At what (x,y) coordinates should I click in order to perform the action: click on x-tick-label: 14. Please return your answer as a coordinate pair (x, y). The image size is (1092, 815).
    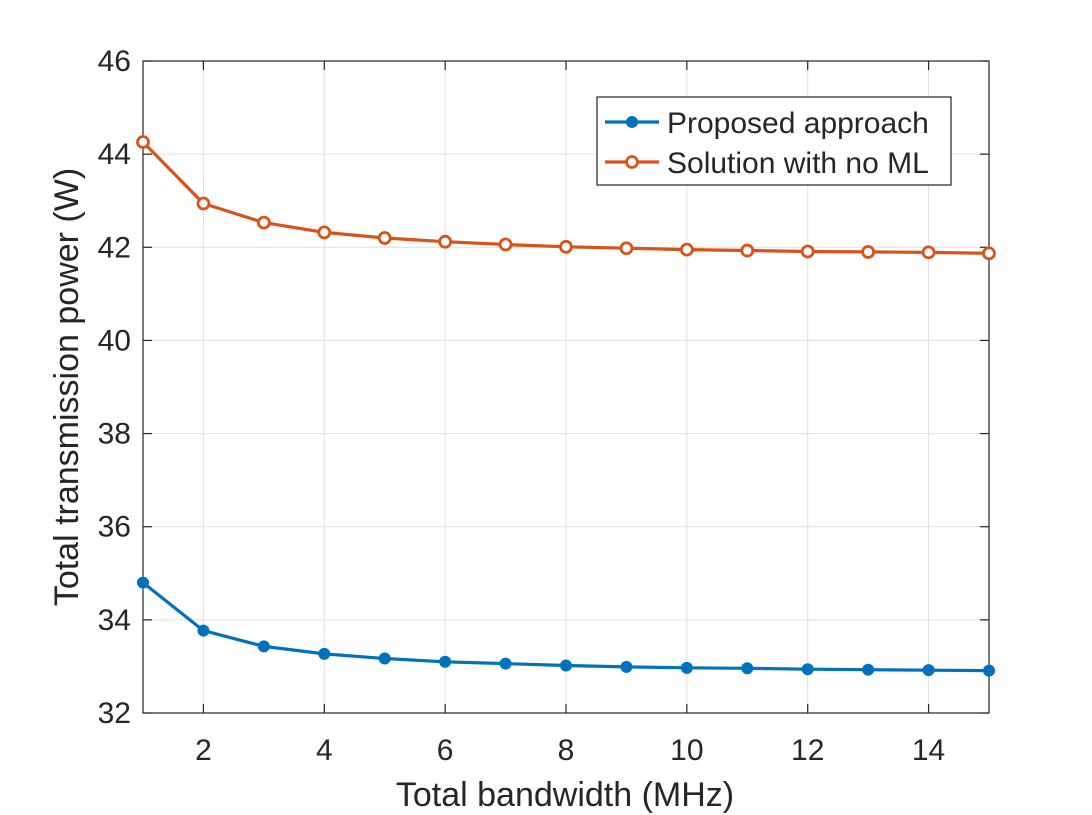
    Looking at the image, I should click on (928, 750).